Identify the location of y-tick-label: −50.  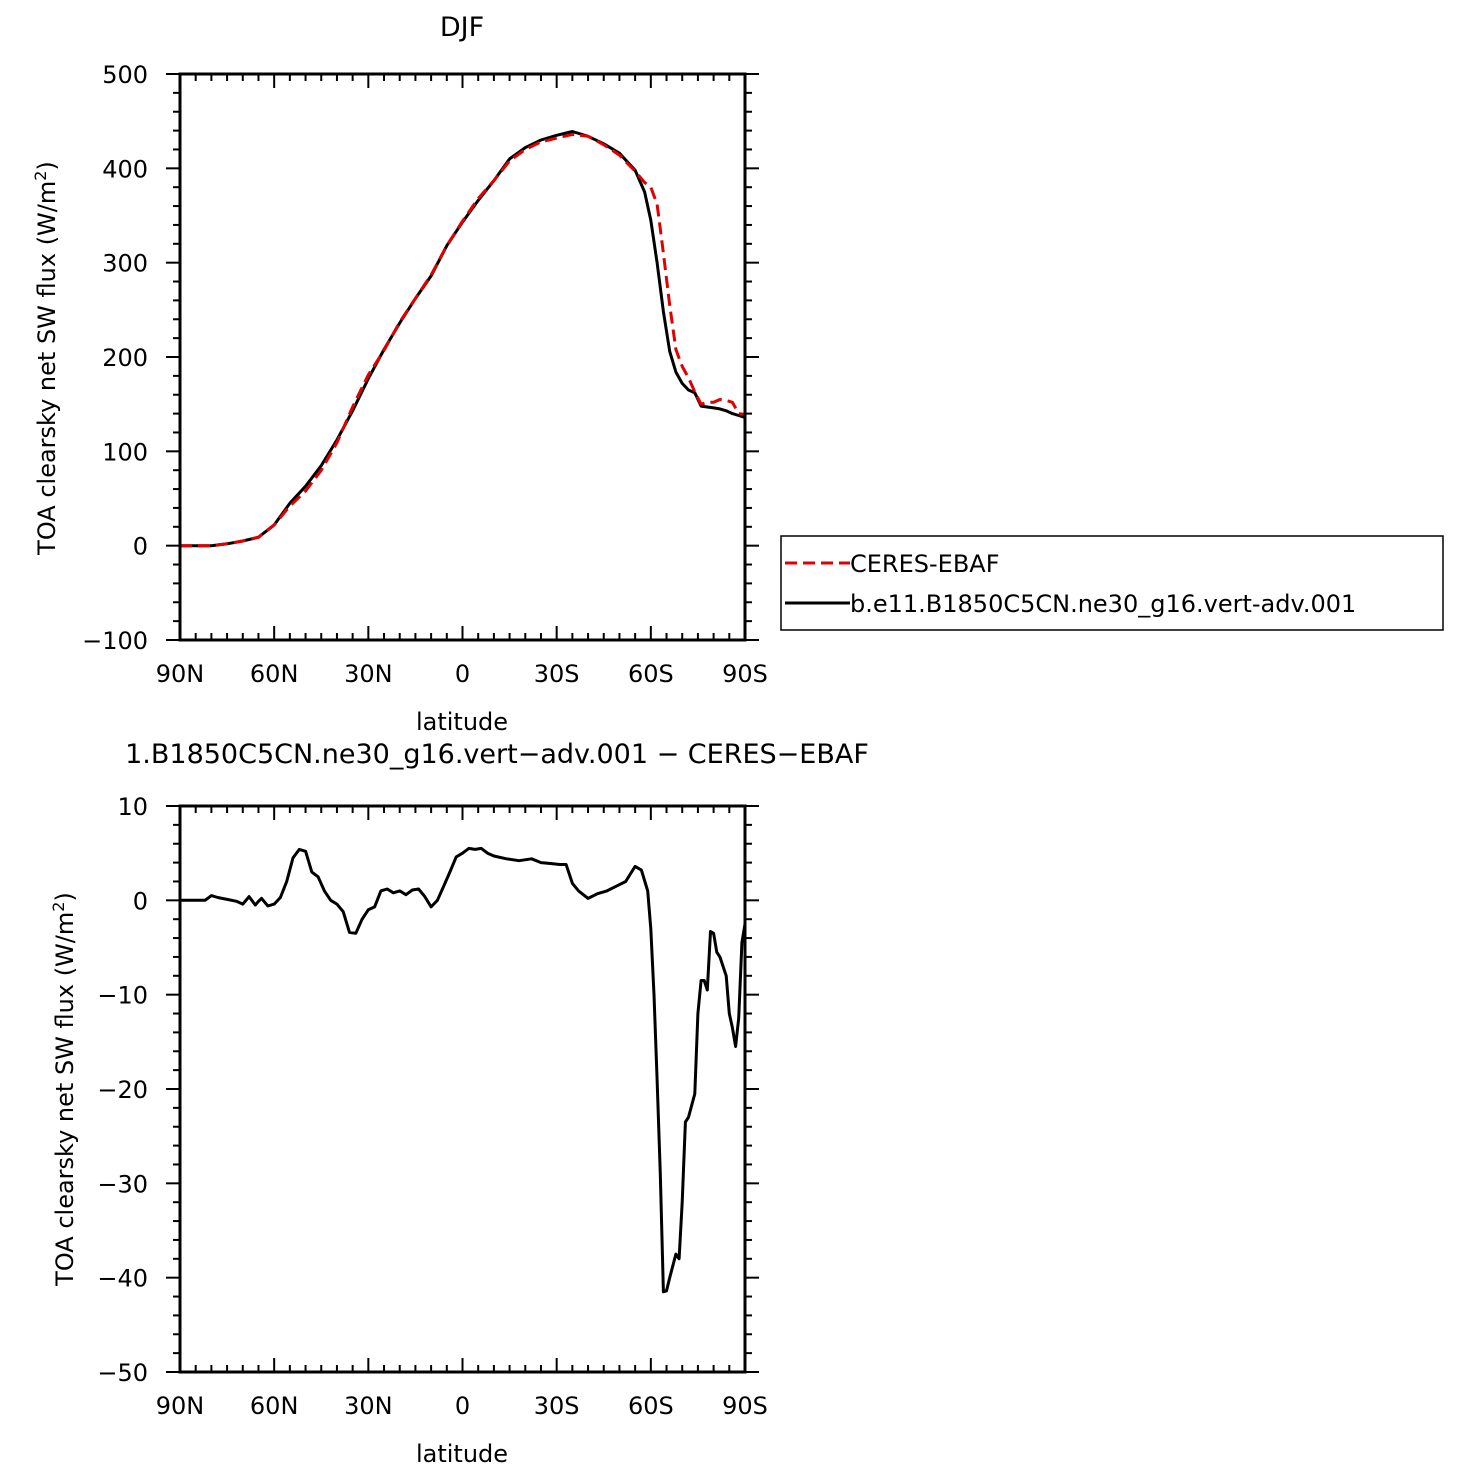
(122, 1373).